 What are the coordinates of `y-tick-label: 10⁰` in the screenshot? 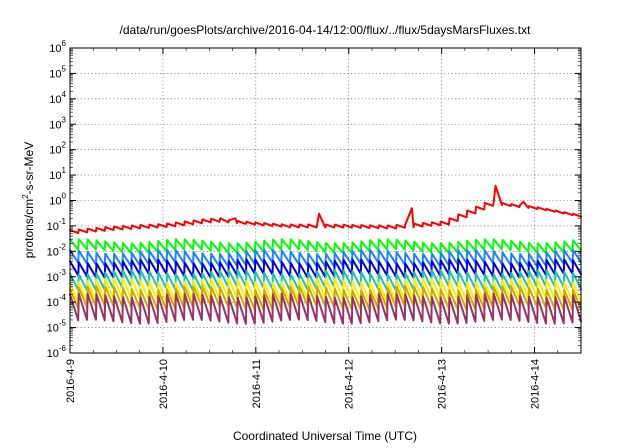 It's located at (57, 200).